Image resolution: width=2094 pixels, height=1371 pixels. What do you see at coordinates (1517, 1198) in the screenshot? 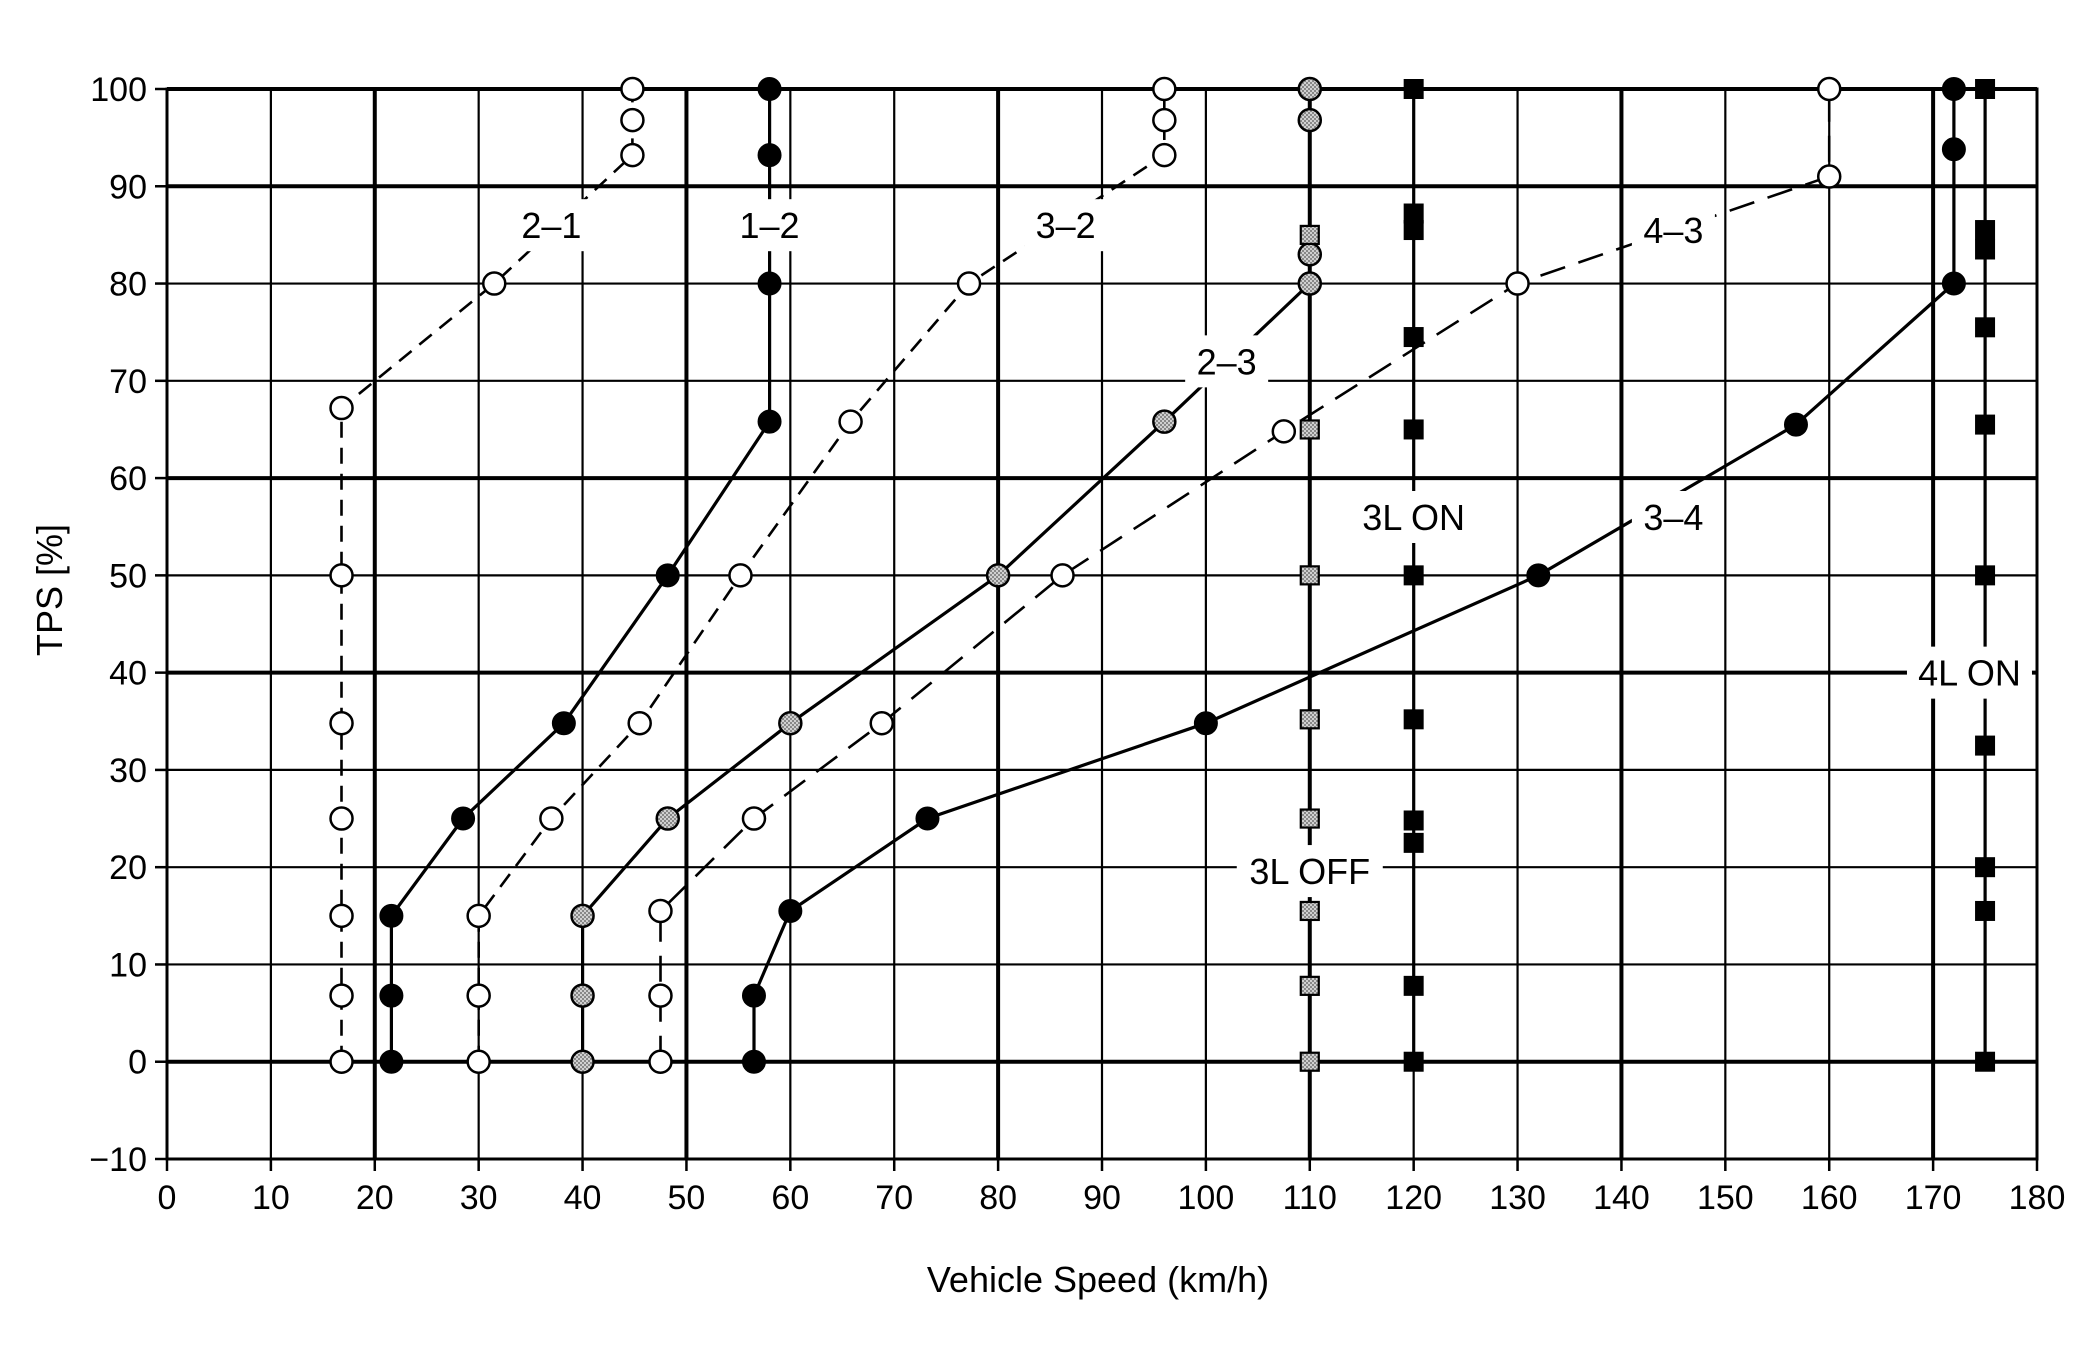
I see `x-tick-label: 130` at bounding box center [1517, 1198].